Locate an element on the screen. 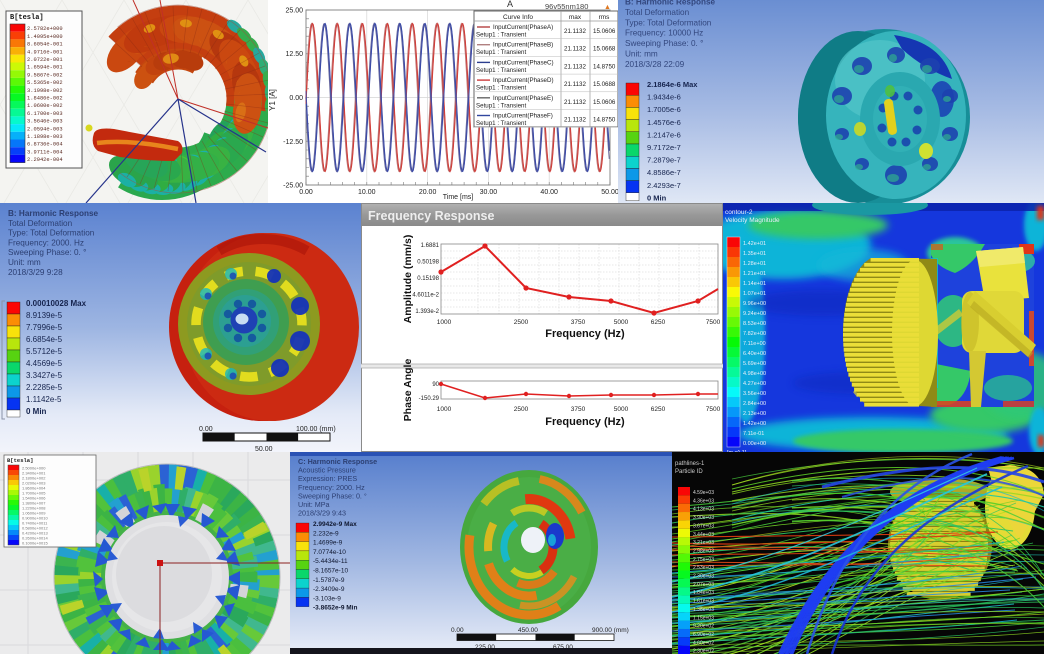 Image resolution: width=1044 pixels, height=654 pixels. svg-text: 6.1700e-003 is located at coordinates (45, 114).